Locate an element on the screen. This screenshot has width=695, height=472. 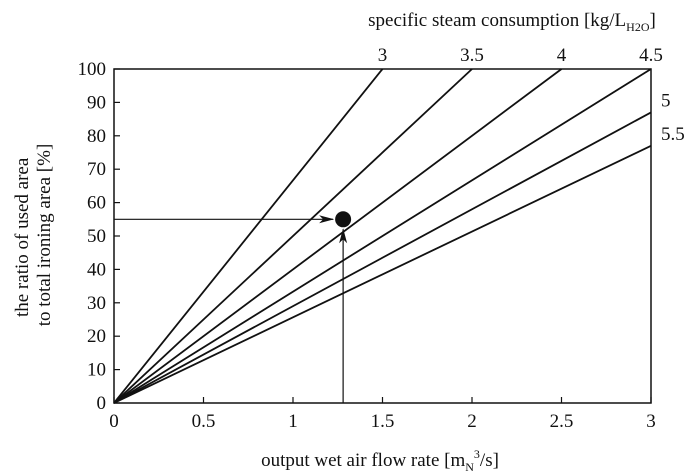
x-axis-title: output wet air flow rate [mN3/s] is located at coordinates (380, 459).